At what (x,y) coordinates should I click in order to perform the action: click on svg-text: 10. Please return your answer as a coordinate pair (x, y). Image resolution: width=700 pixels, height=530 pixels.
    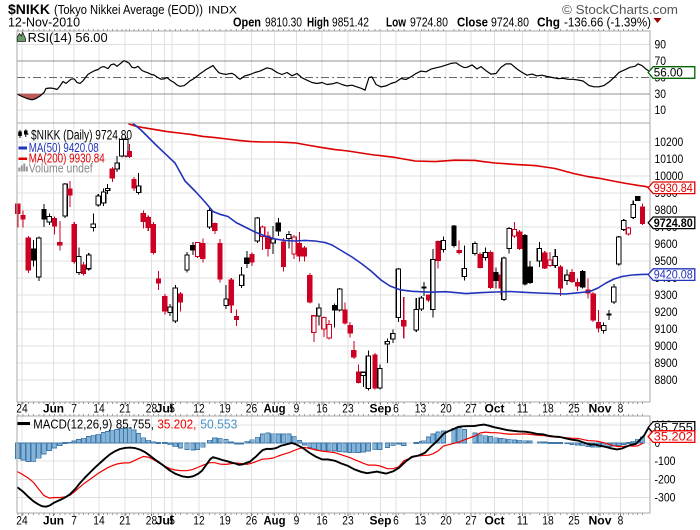
    Looking at the image, I should click on (661, 110).